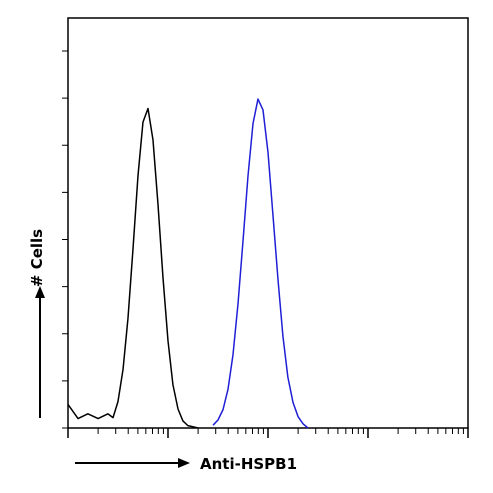 This screenshot has height=493, width=493. What do you see at coordinates (248, 464) in the screenshot?
I see `x-axis-label: Anti-HSPB1` at bounding box center [248, 464].